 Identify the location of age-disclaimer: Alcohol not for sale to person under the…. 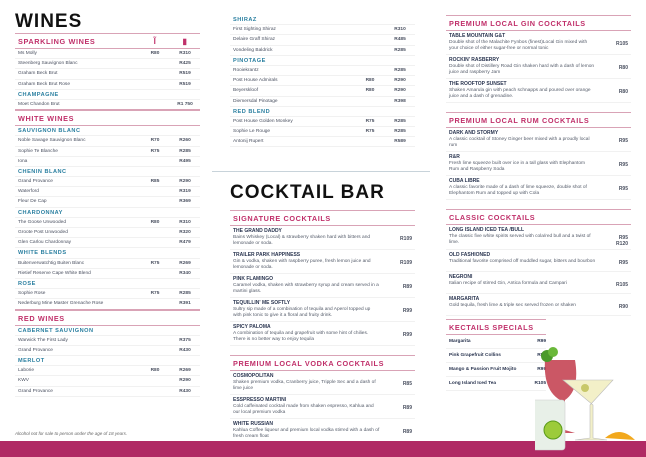
(71, 433).